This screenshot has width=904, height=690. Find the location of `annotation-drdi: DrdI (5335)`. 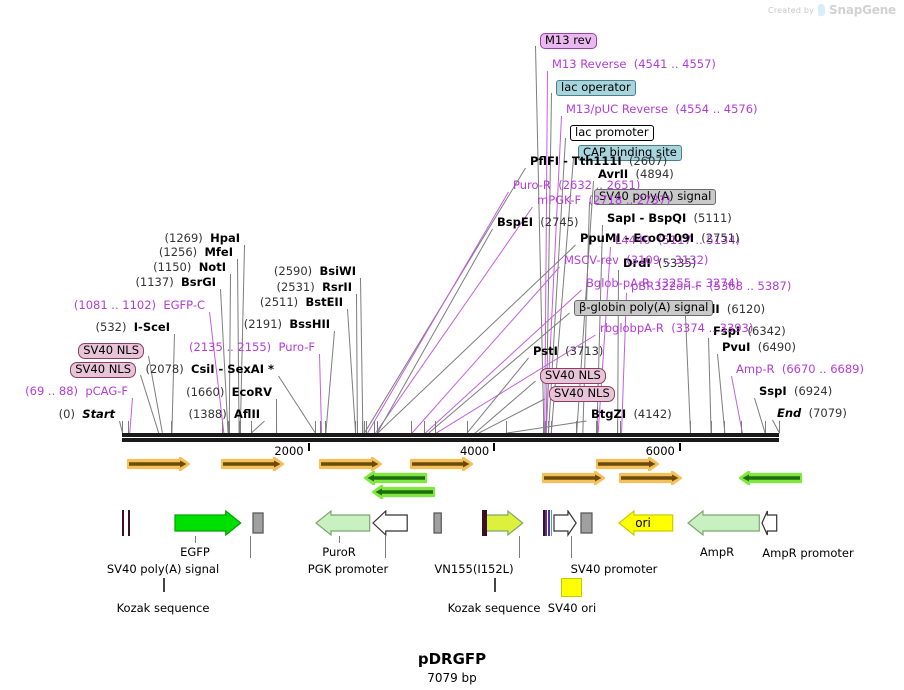

annotation-drdi: DrdI (5335) is located at coordinates (659, 263).